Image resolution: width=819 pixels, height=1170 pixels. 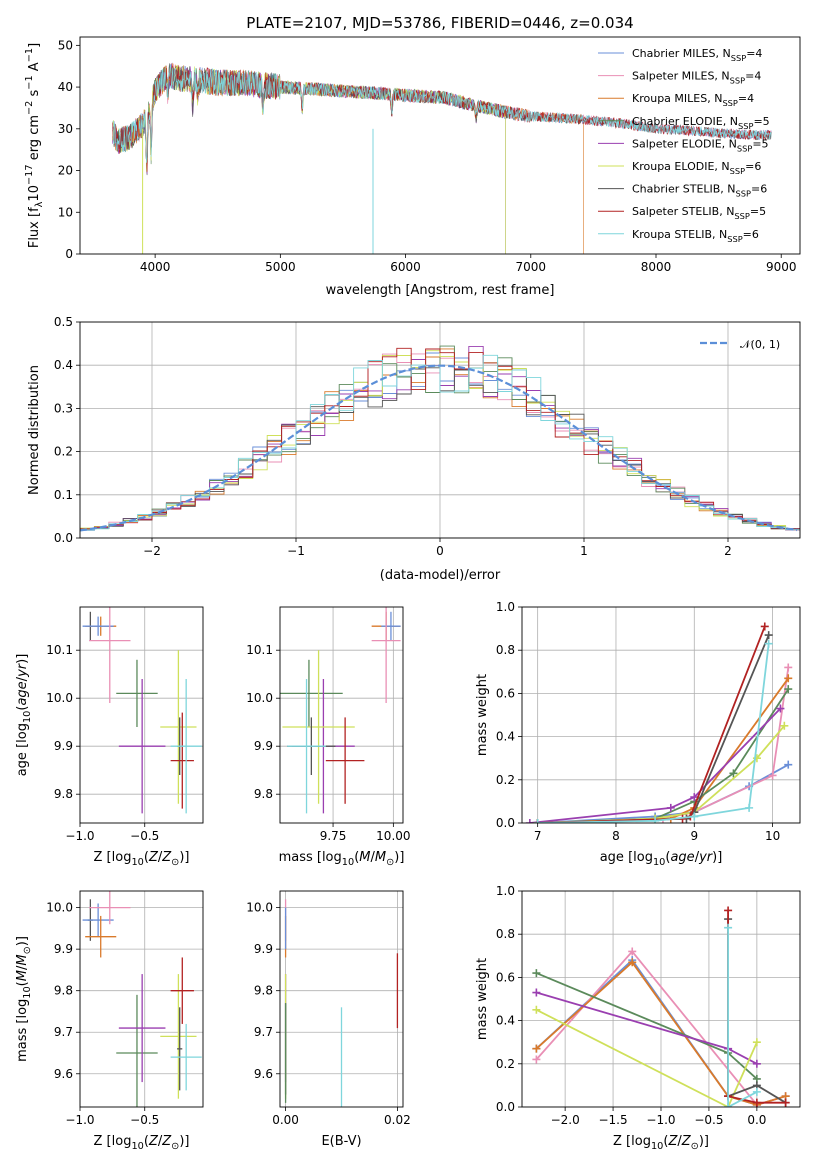 I want to click on label-part: −2, so click(x=29, y=108).